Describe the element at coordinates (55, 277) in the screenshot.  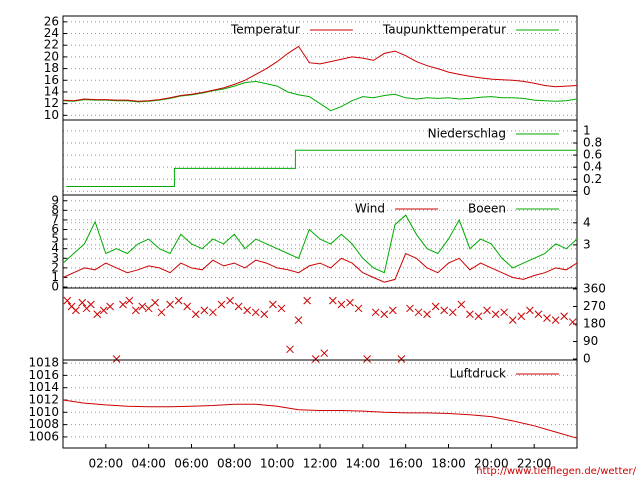
I see `y-tick-label: 1` at that location.